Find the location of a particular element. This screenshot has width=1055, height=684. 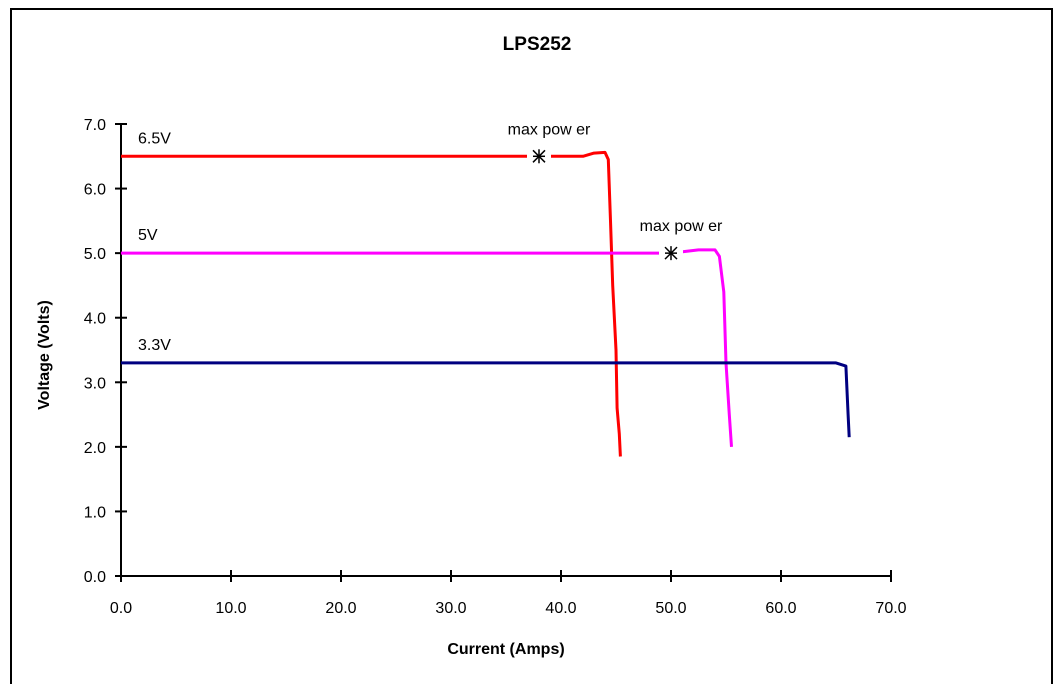

x-tick-label: 20.0 is located at coordinates (340, 608).